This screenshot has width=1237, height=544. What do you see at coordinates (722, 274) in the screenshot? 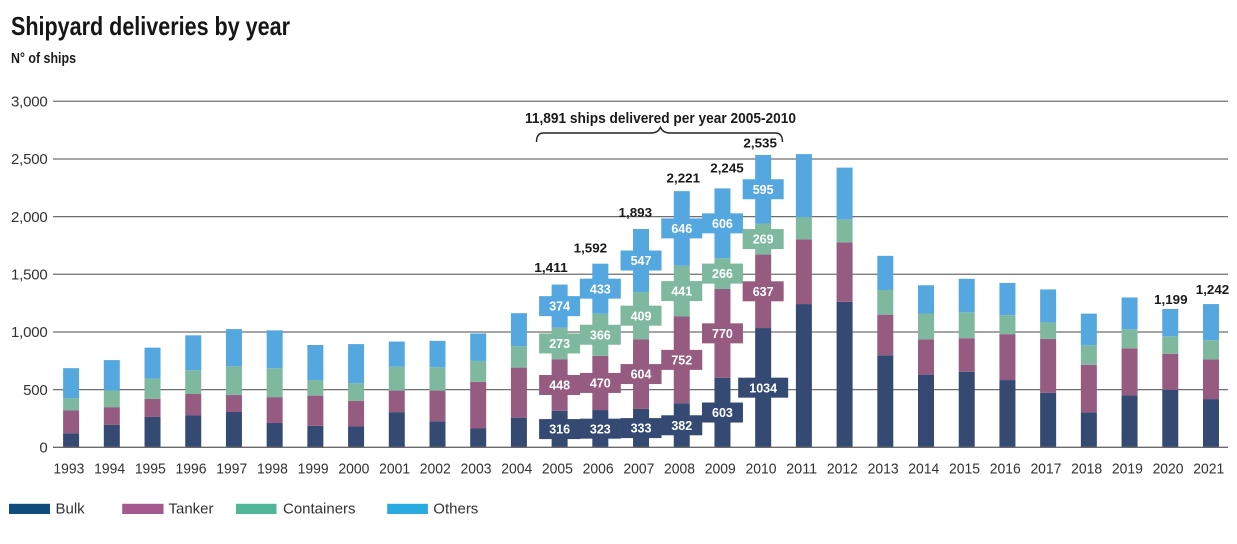
I see `svg-text: 266` at bounding box center [722, 274].